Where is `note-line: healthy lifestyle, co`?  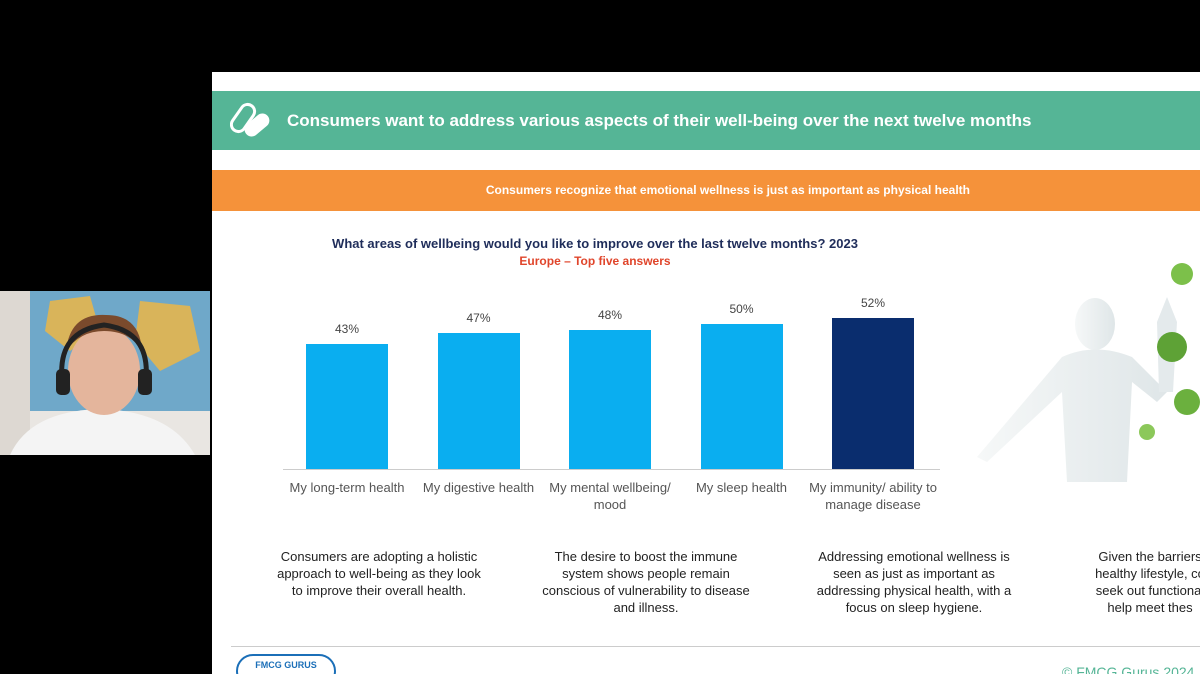
note-line: healthy lifestyle, co is located at coordinates (1147, 573).